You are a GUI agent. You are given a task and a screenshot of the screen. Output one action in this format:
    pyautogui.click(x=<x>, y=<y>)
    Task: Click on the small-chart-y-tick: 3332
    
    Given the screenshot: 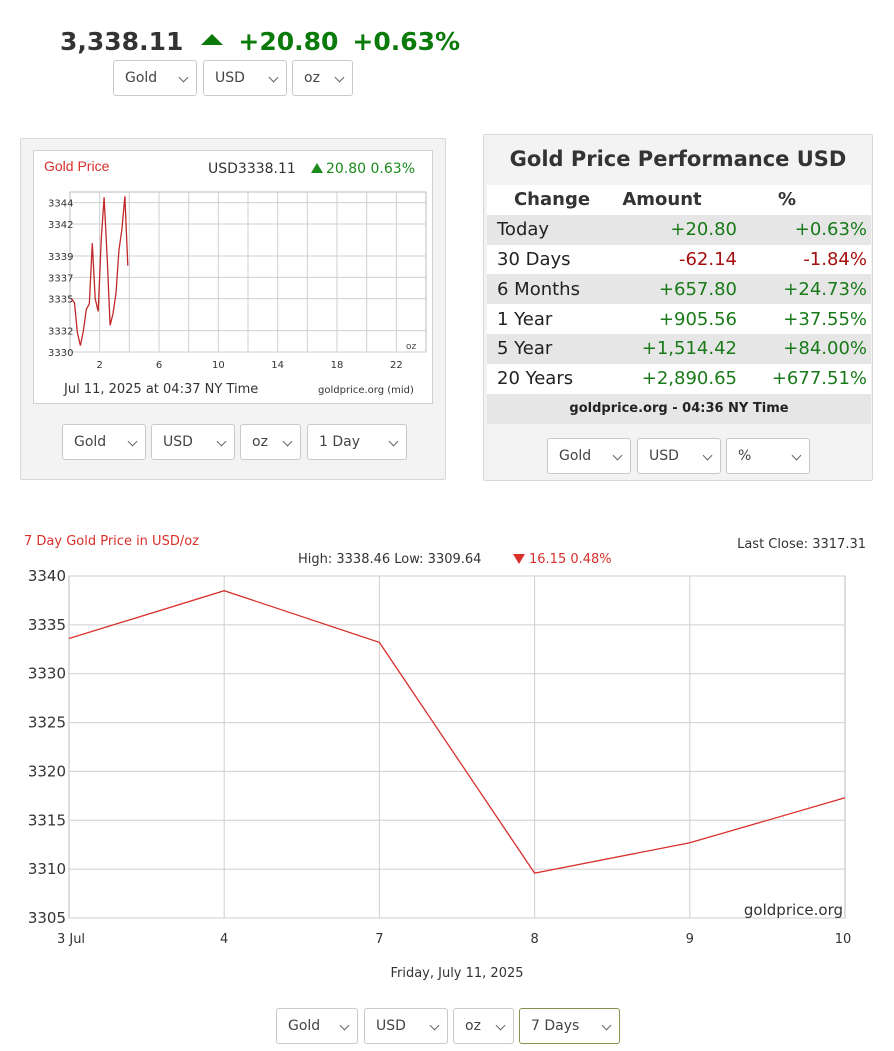 What is the action you would take?
    pyautogui.click(x=60, y=332)
    